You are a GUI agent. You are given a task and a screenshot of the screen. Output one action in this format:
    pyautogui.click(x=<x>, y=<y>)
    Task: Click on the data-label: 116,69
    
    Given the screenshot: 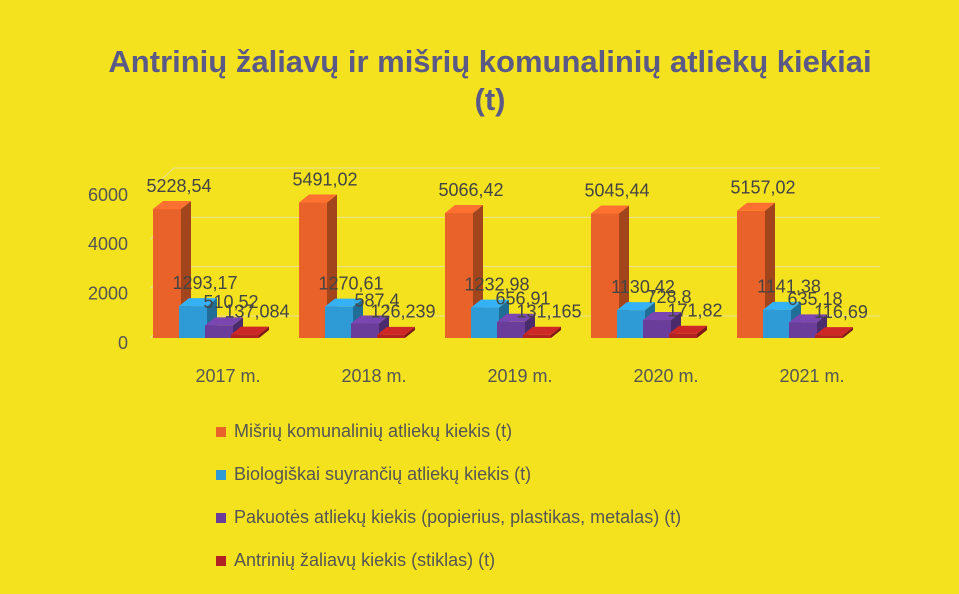 What is the action you would take?
    pyautogui.click(x=841, y=312)
    